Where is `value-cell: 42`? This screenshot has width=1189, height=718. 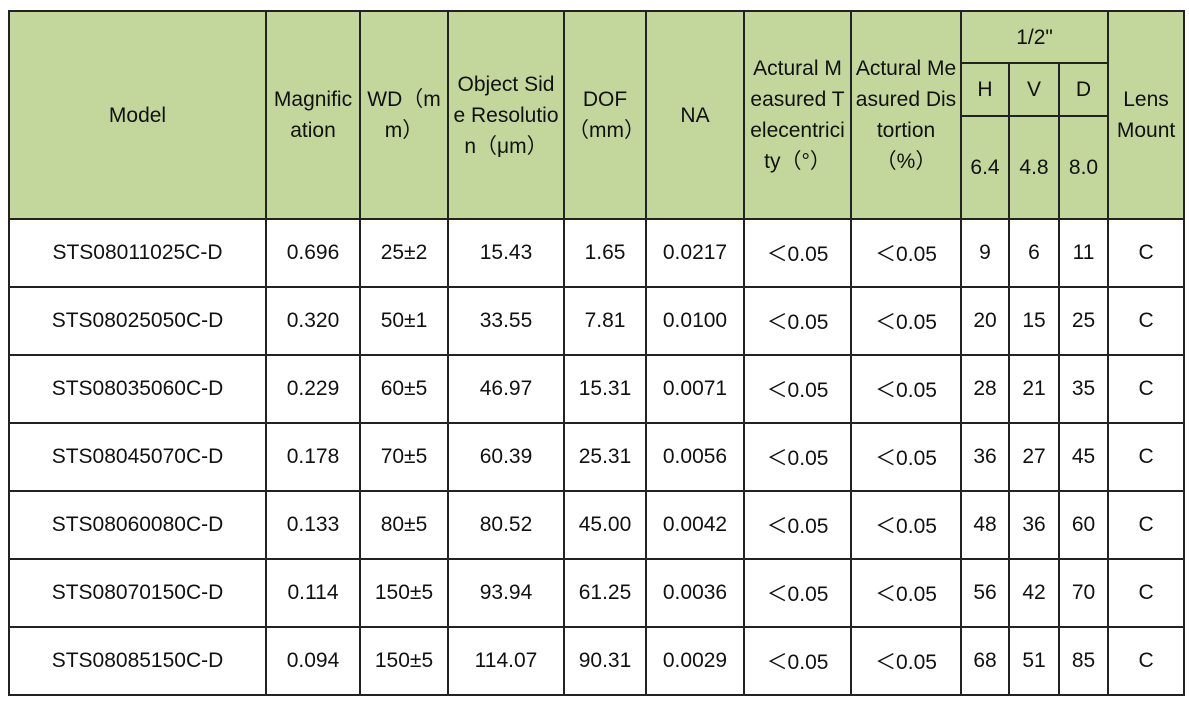
value-cell: 42 is located at coordinates (1034, 593).